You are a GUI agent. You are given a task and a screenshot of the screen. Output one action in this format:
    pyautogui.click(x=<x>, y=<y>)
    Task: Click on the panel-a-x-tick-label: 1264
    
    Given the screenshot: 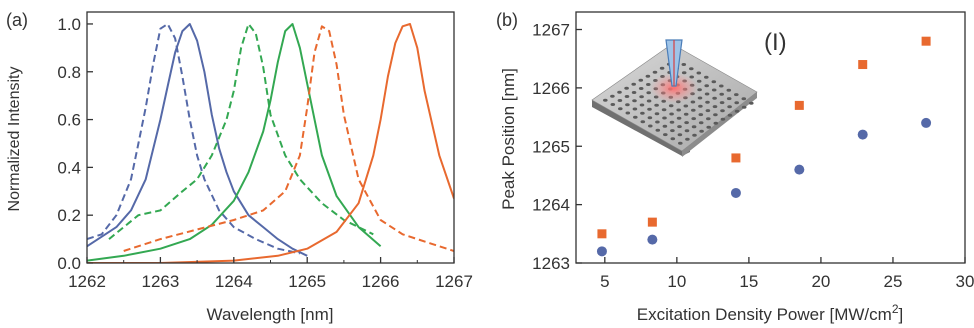 What is the action you would take?
    pyautogui.click(x=234, y=281)
    